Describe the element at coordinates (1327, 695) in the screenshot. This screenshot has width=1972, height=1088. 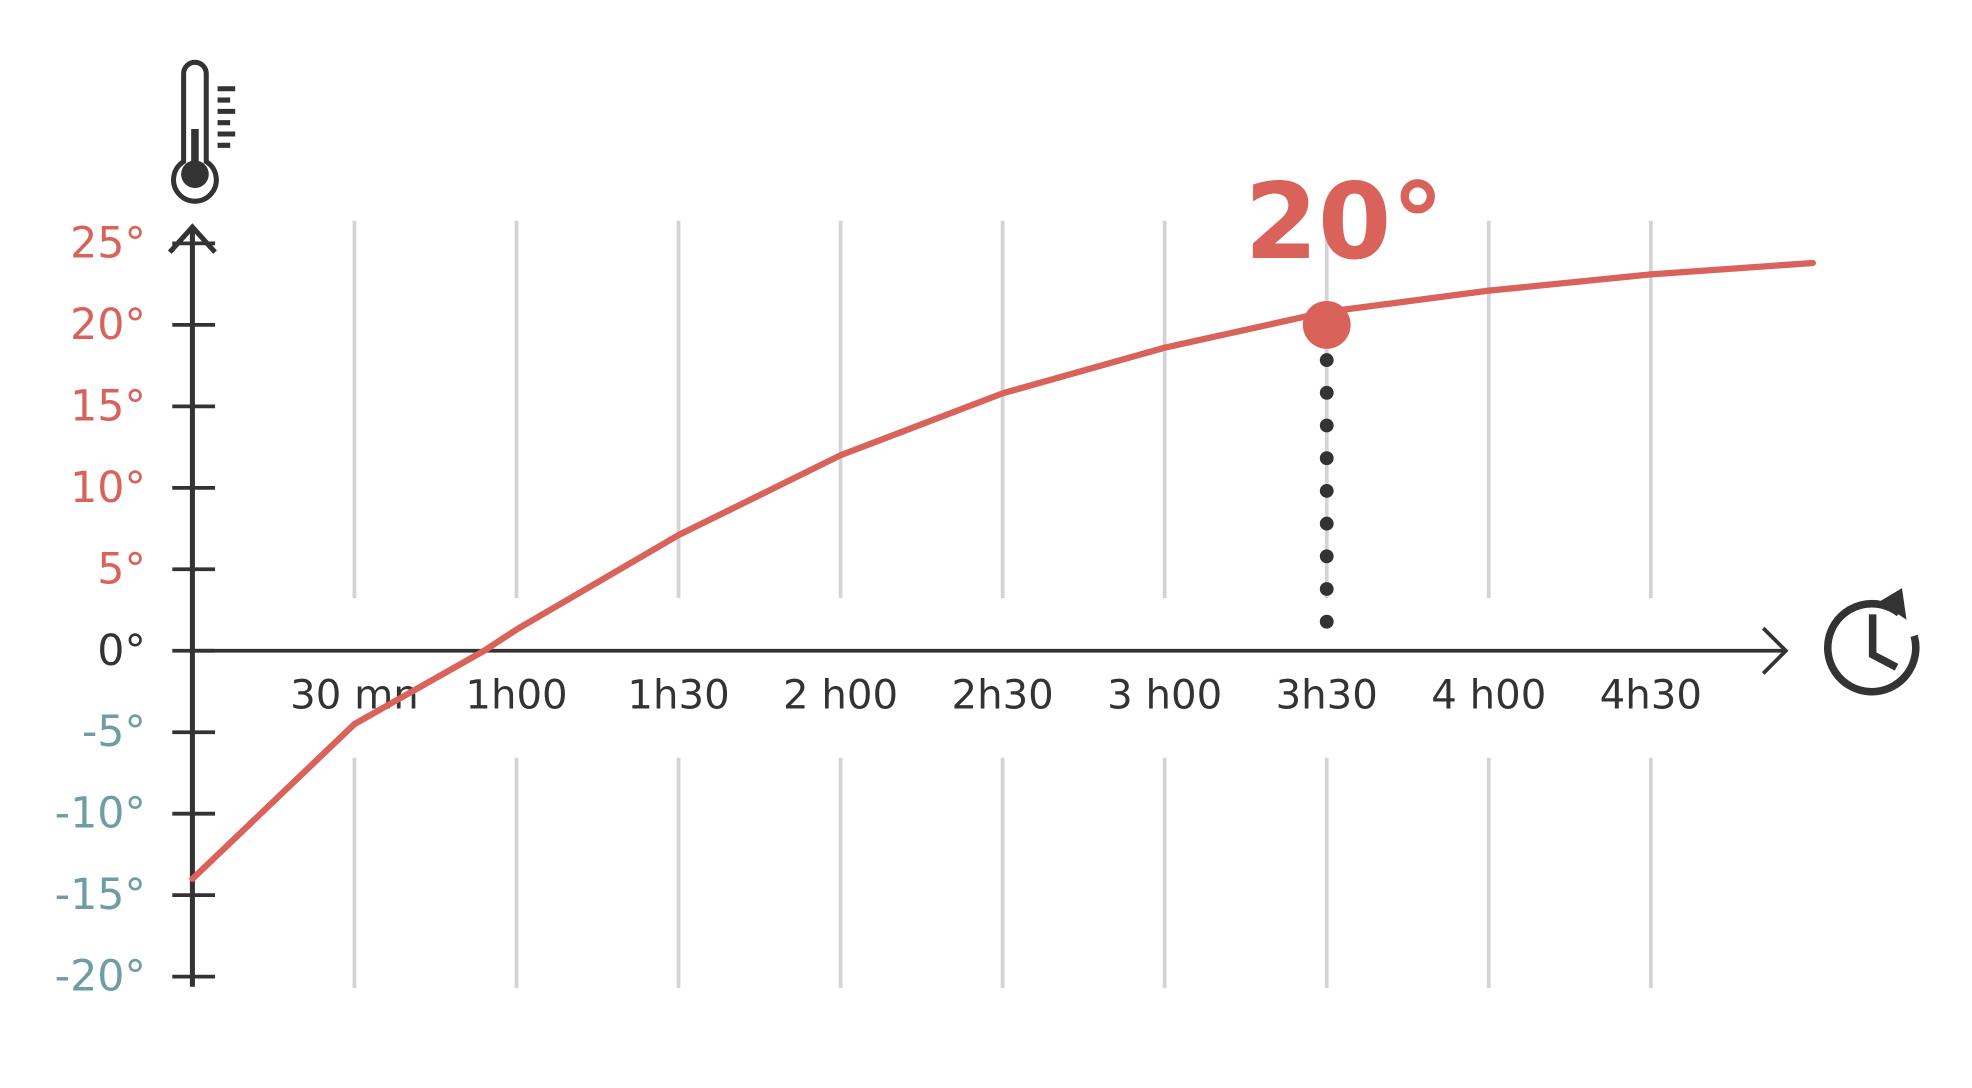
I see `x-tick-label: 3h30` at that location.